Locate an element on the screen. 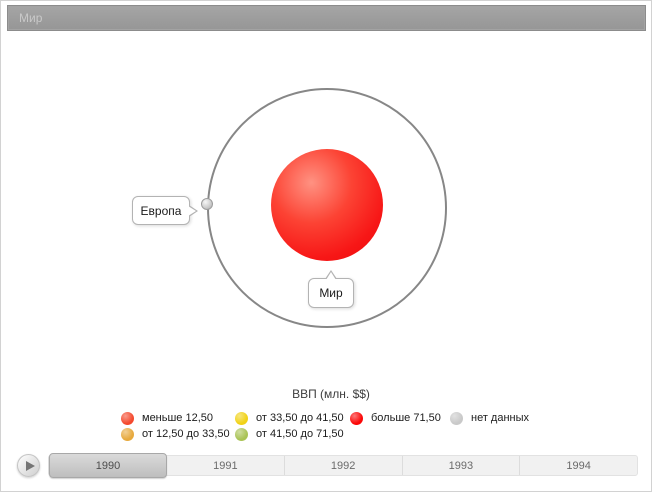  legend-item: больше 71,50 is located at coordinates (400, 418).